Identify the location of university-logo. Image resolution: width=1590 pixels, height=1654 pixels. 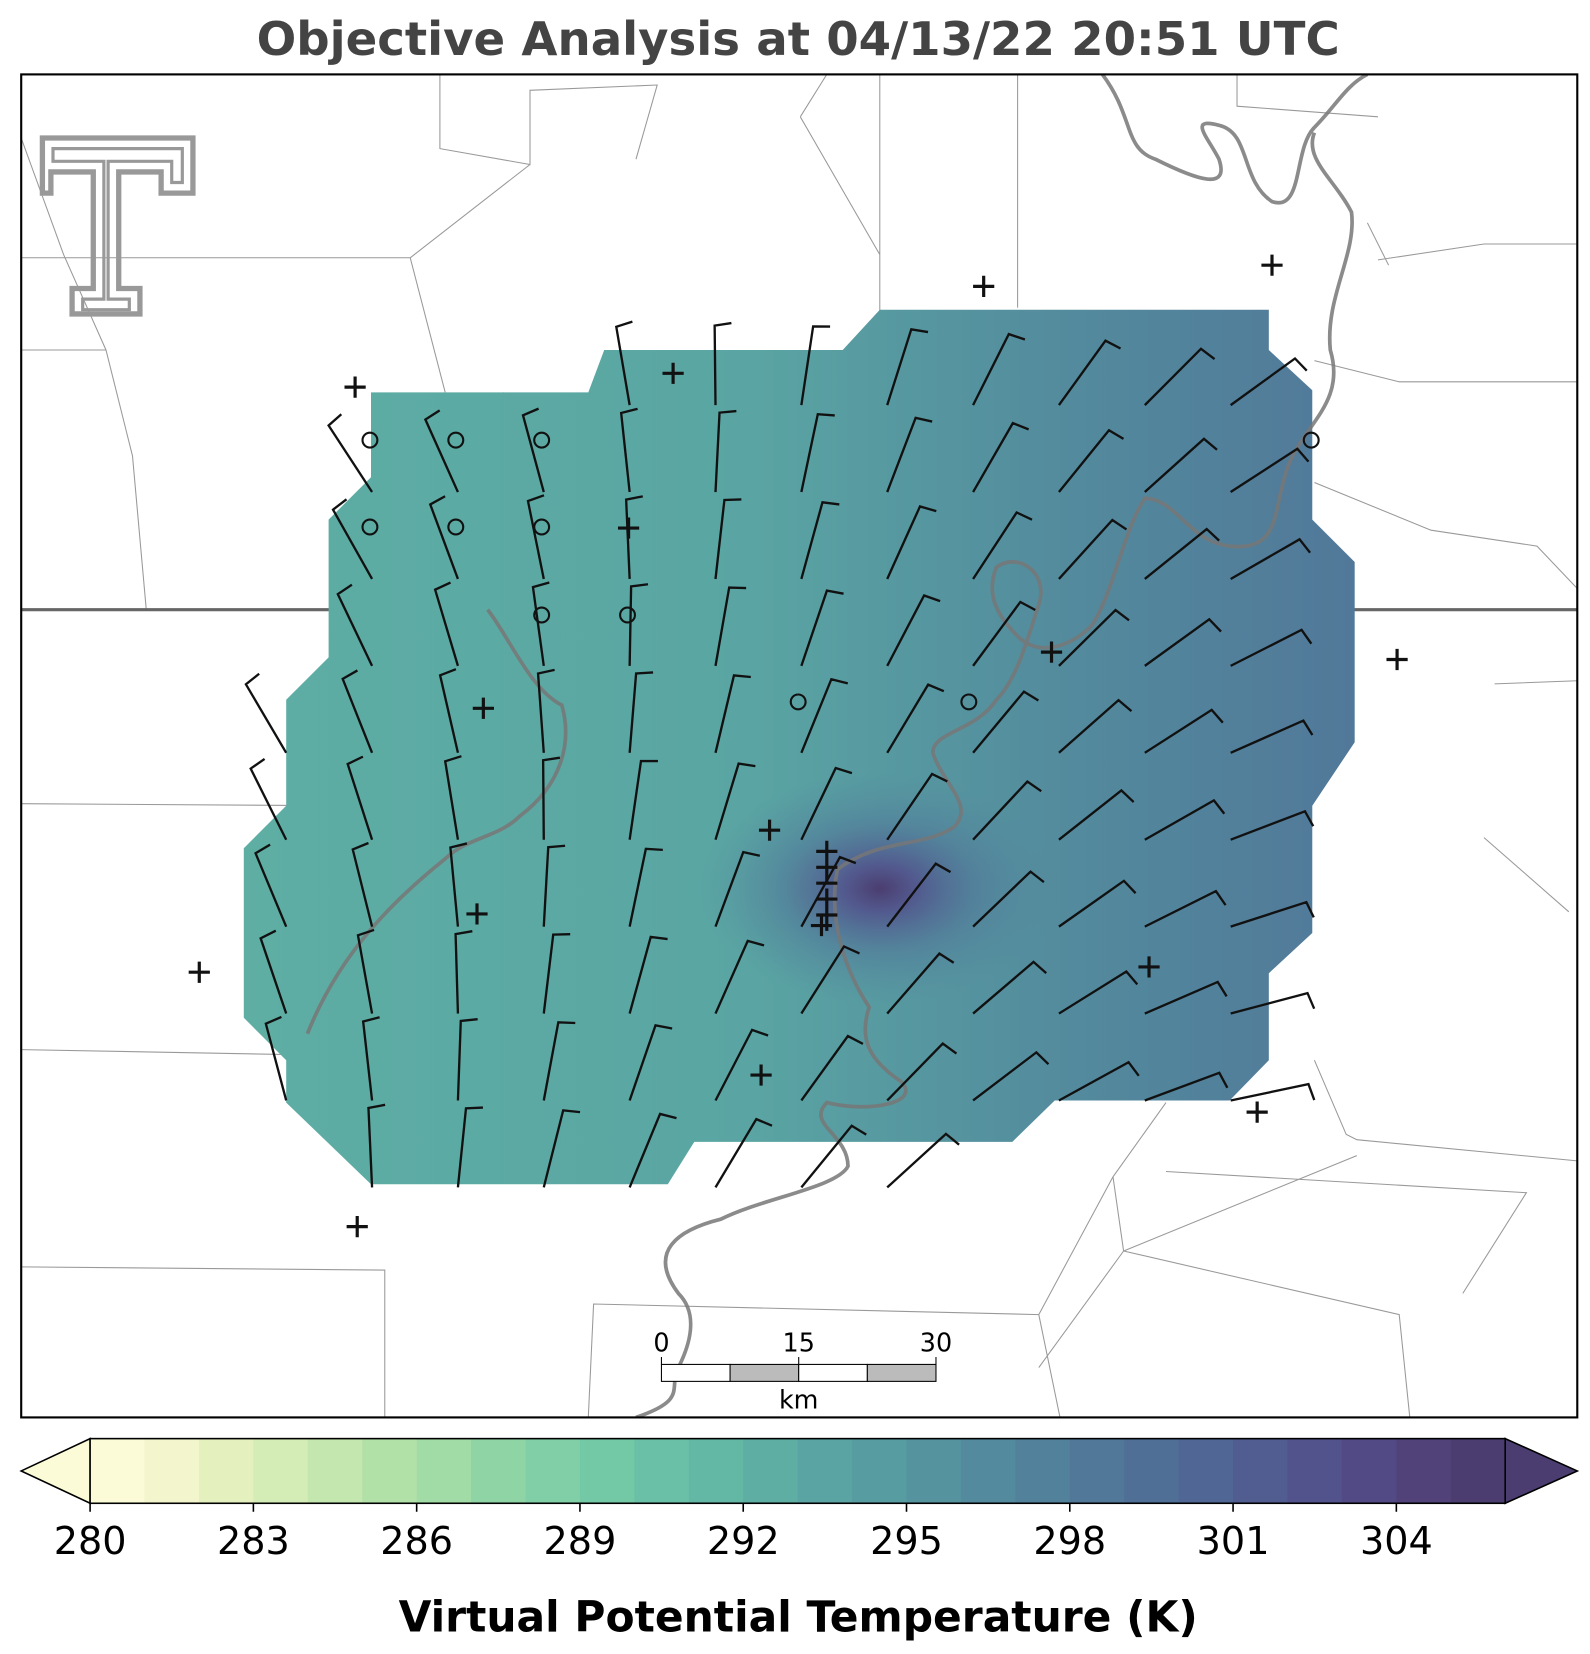
(117, 226).